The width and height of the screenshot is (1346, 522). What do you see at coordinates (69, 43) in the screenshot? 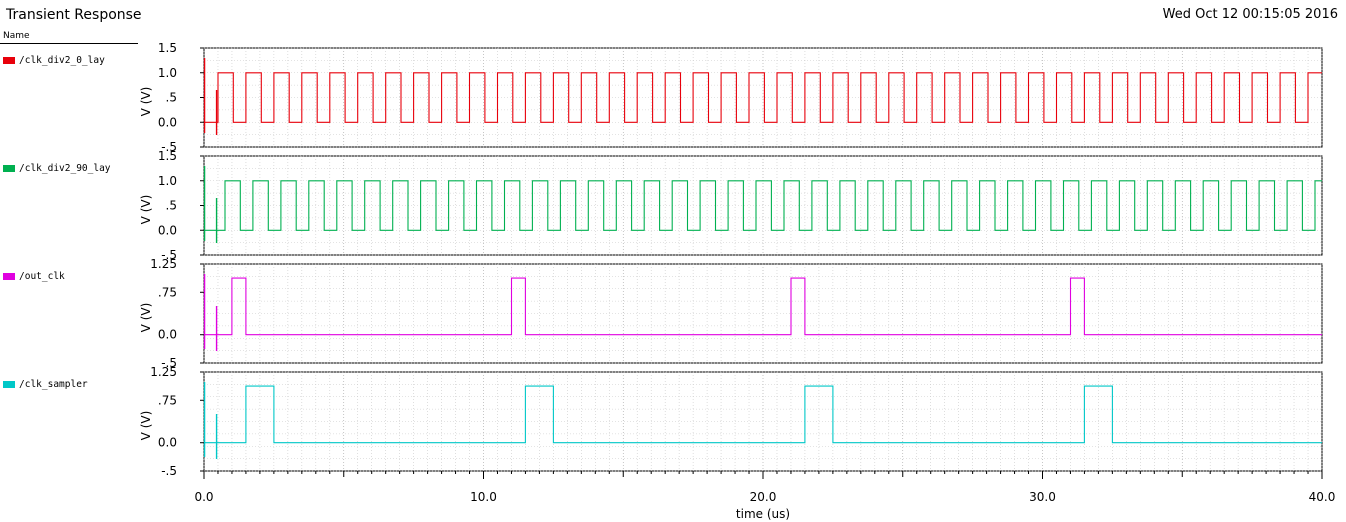
I see `legend-divider` at bounding box center [69, 43].